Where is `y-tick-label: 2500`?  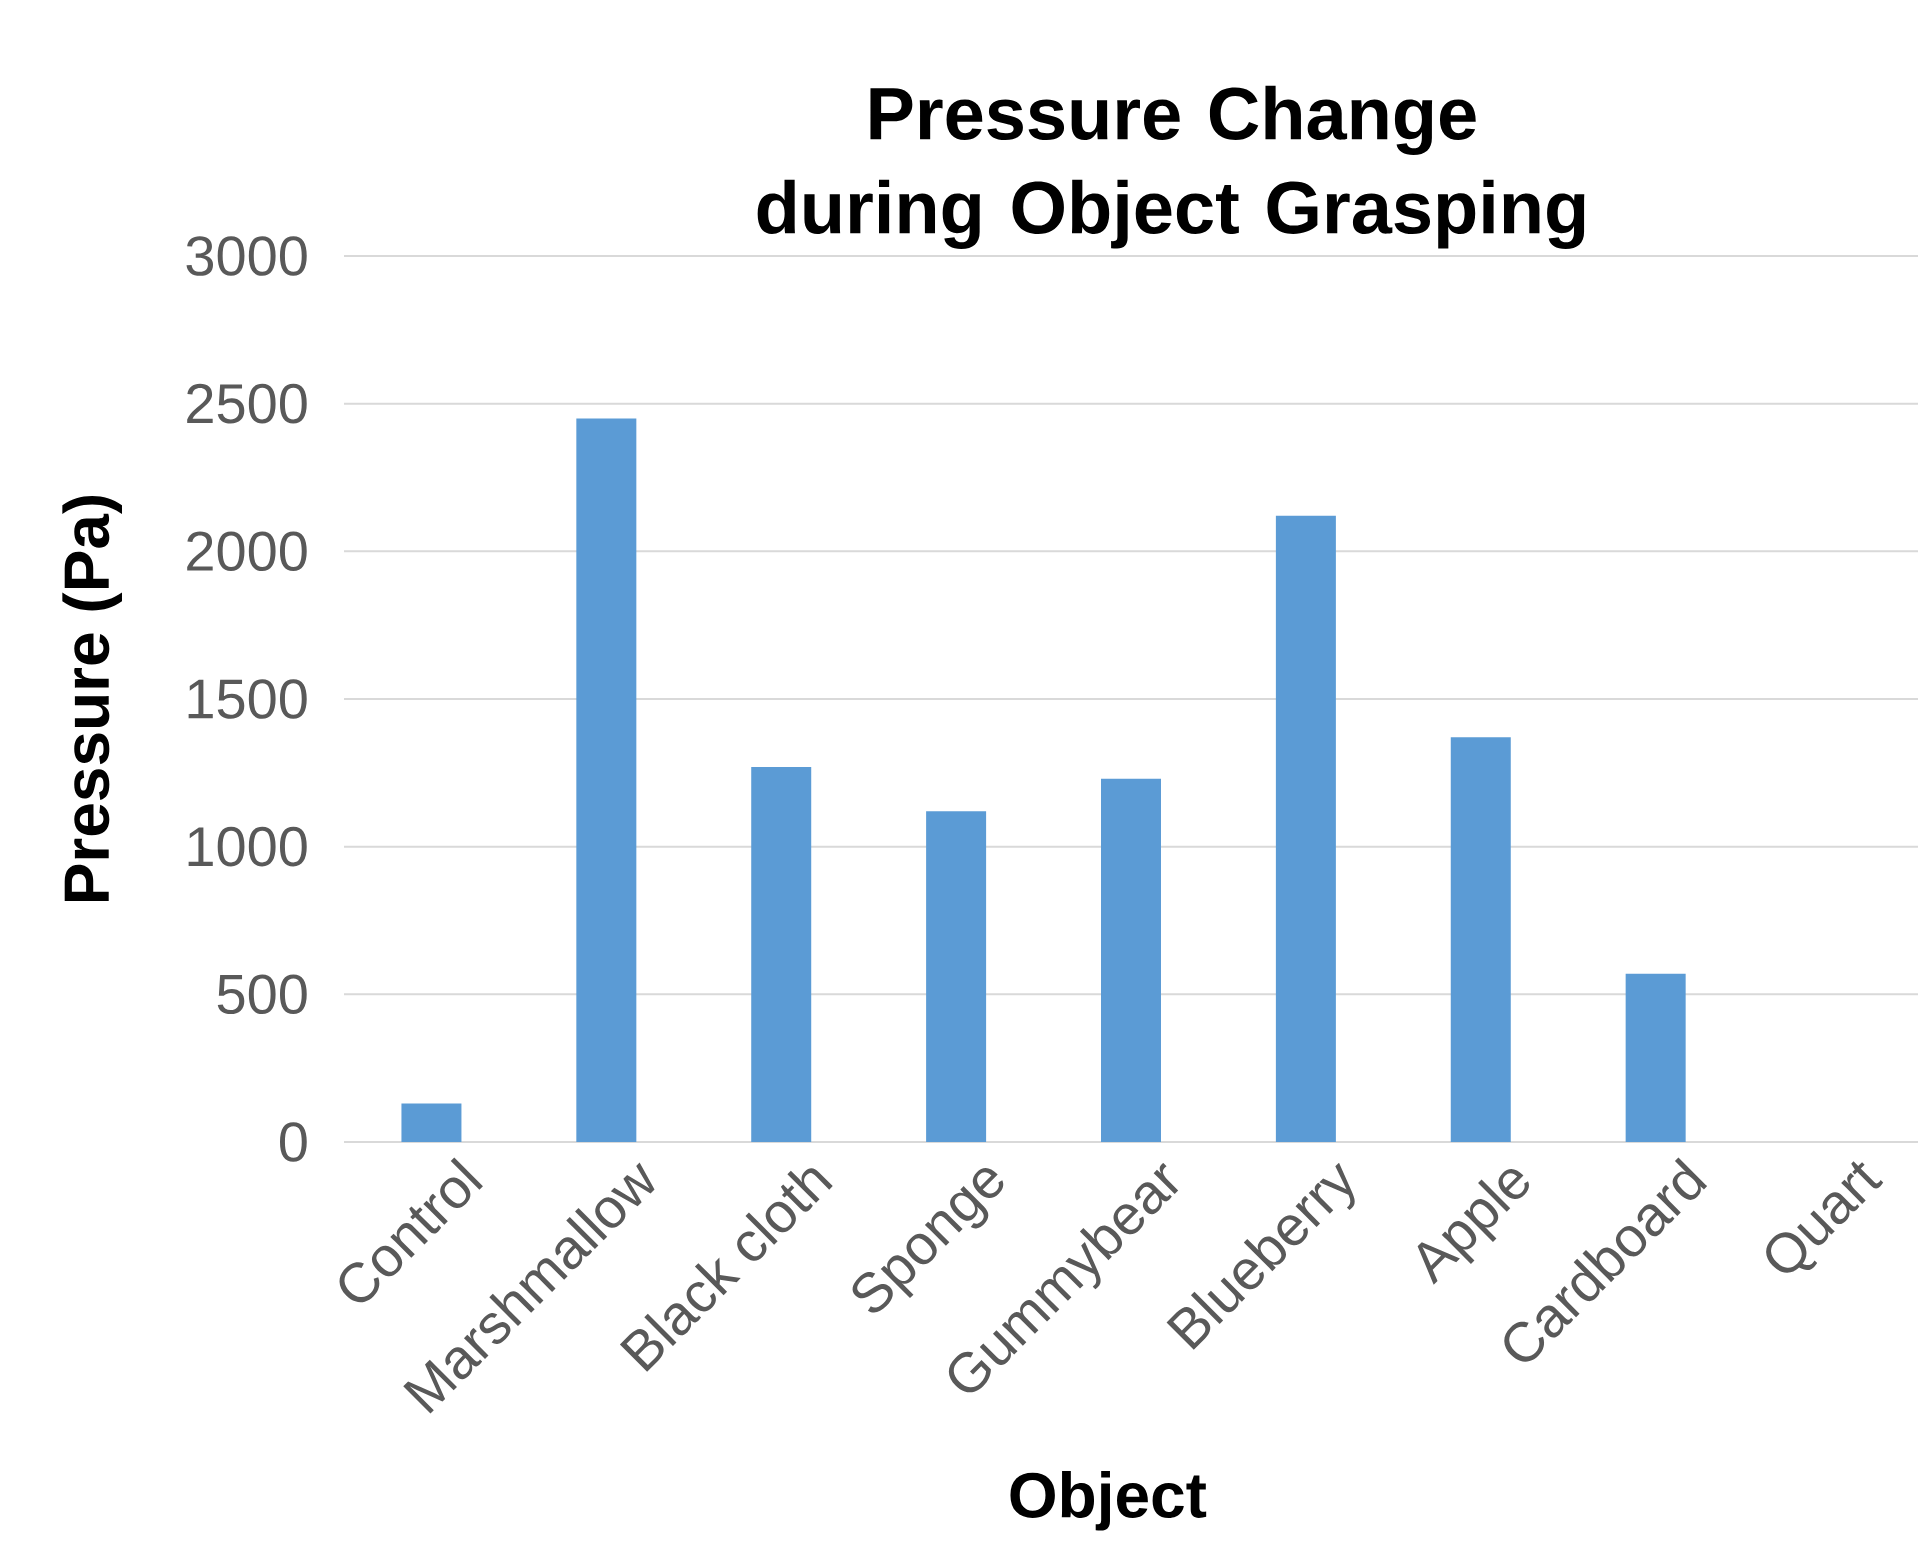
y-tick-label: 2500 is located at coordinates (247, 403).